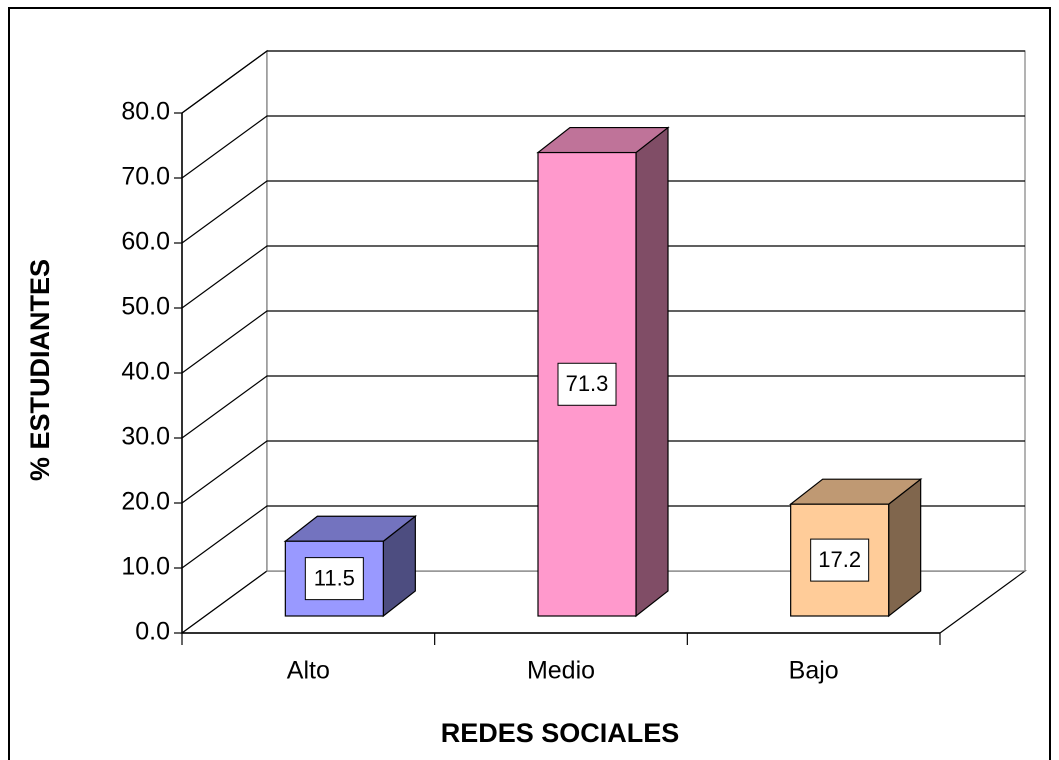 This screenshot has height=760, width=1059. I want to click on x-tick-label: Bajo, so click(814, 671).